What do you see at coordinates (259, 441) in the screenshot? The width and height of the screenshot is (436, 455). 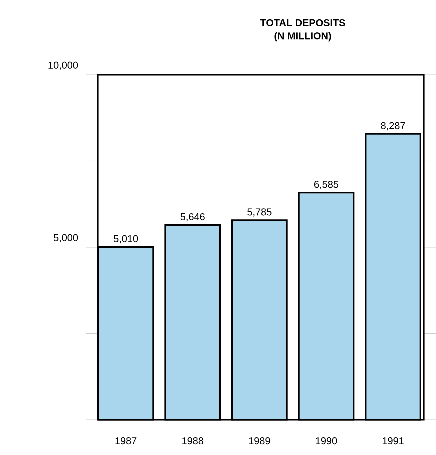 I see `x-tick-label: 1989` at bounding box center [259, 441].